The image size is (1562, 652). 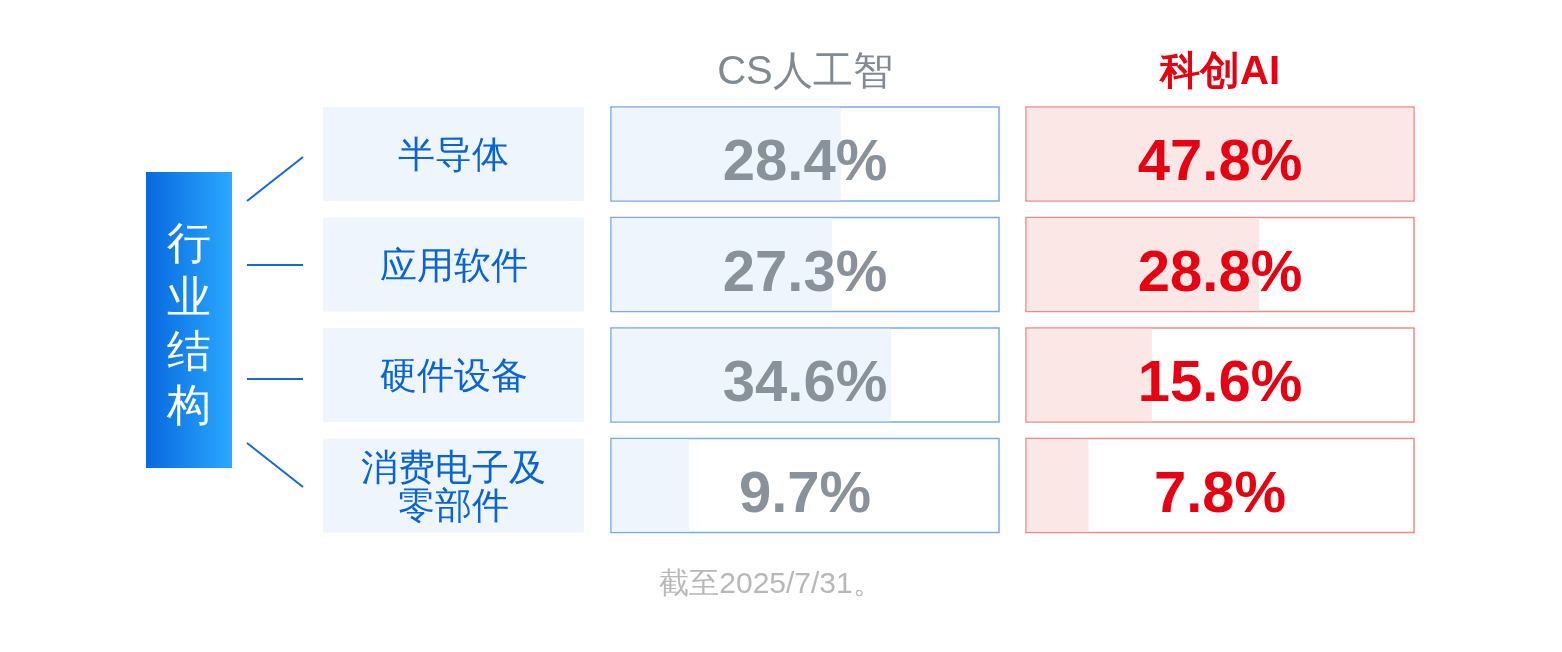 What do you see at coordinates (188, 323) in the screenshot?
I see `y-axis-title: 行业结构` at bounding box center [188, 323].